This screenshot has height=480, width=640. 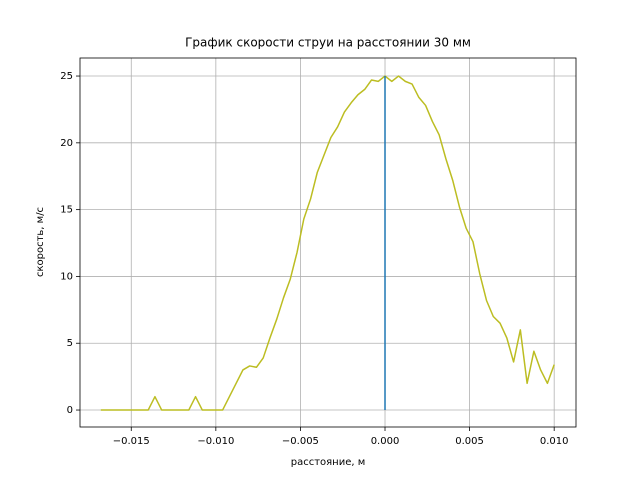 I want to click on x-tick-label: −0.005, so click(x=300, y=441).